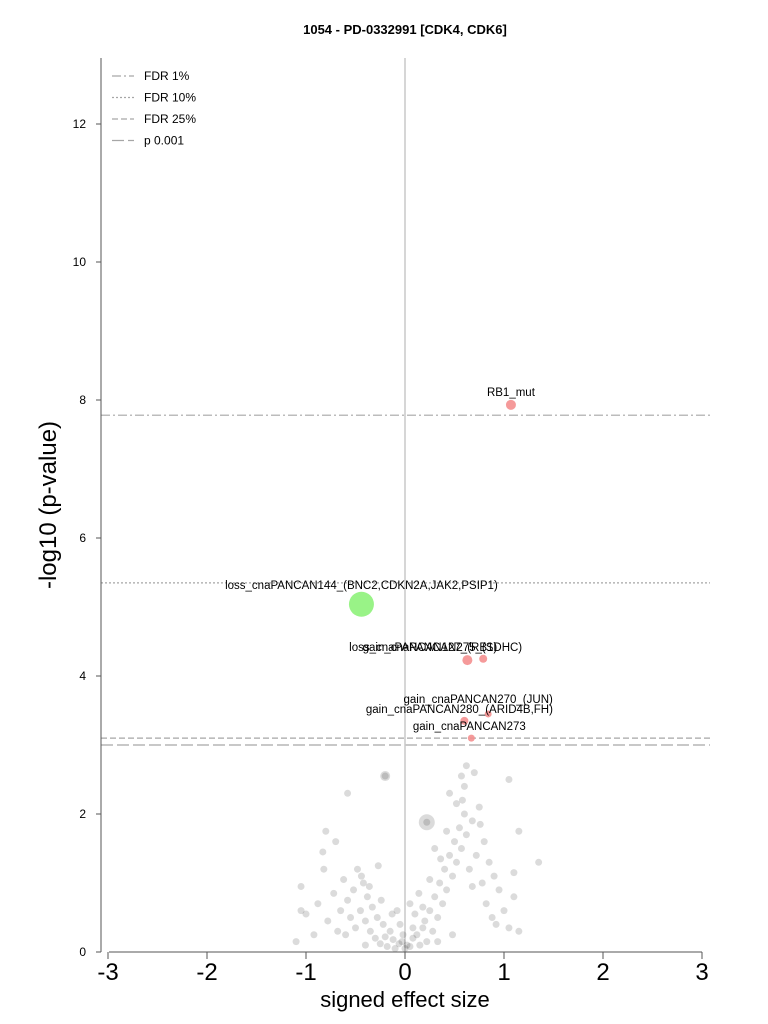 The height and width of the screenshot is (1024, 768). Describe the element at coordinates (405, 999) in the screenshot. I see `x-axis-label: signed effect size` at that location.